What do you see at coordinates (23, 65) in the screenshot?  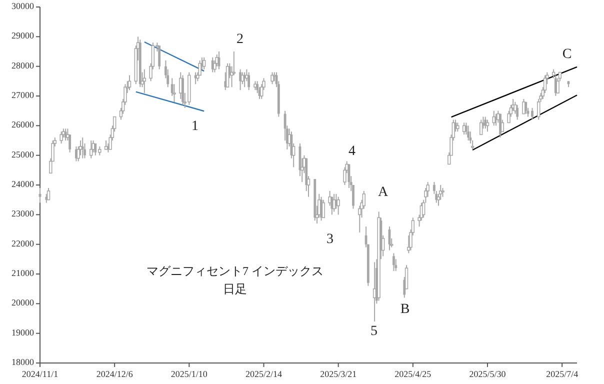 I see `y-tick-label: 28000` at bounding box center [23, 65].